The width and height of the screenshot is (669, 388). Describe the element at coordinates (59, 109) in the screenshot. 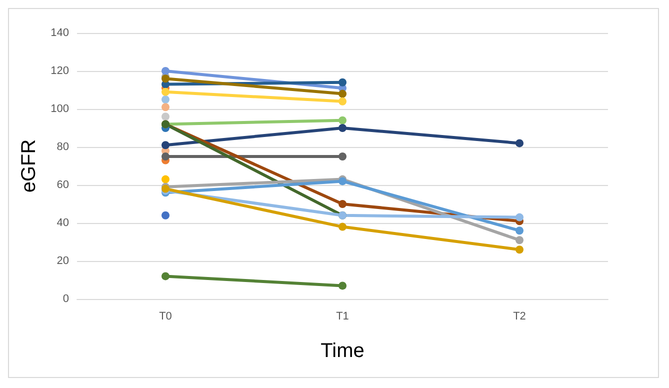

I see `y-tick-label: 100` at that location.